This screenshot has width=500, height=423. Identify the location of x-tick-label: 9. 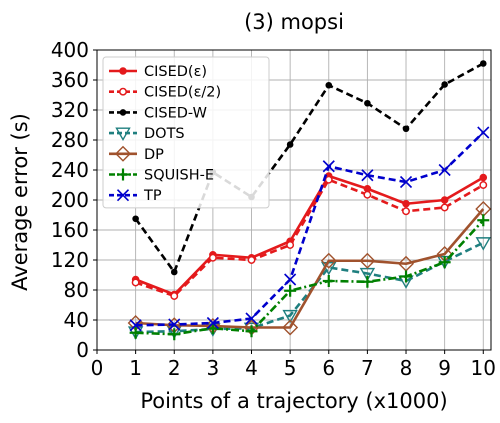
(444, 368).